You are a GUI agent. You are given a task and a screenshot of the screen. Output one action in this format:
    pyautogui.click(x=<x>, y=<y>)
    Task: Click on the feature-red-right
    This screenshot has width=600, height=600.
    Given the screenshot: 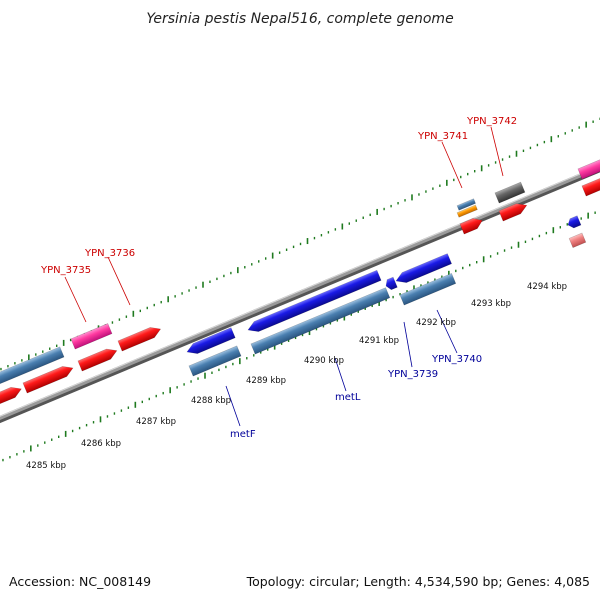 What is the action you would take?
    pyautogui.click(x=590, y=187)
    